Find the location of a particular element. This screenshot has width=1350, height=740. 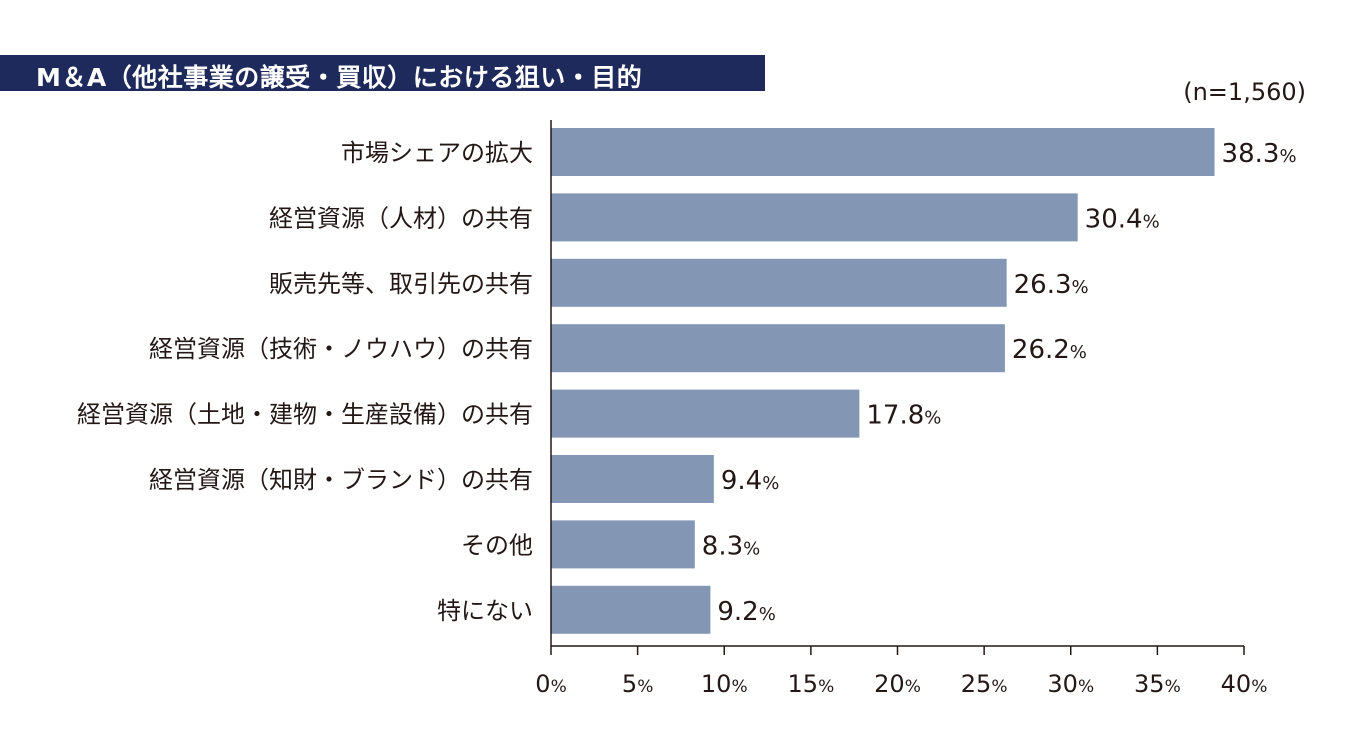

value-number: 38.3 is located at coordinates (1251, 154).